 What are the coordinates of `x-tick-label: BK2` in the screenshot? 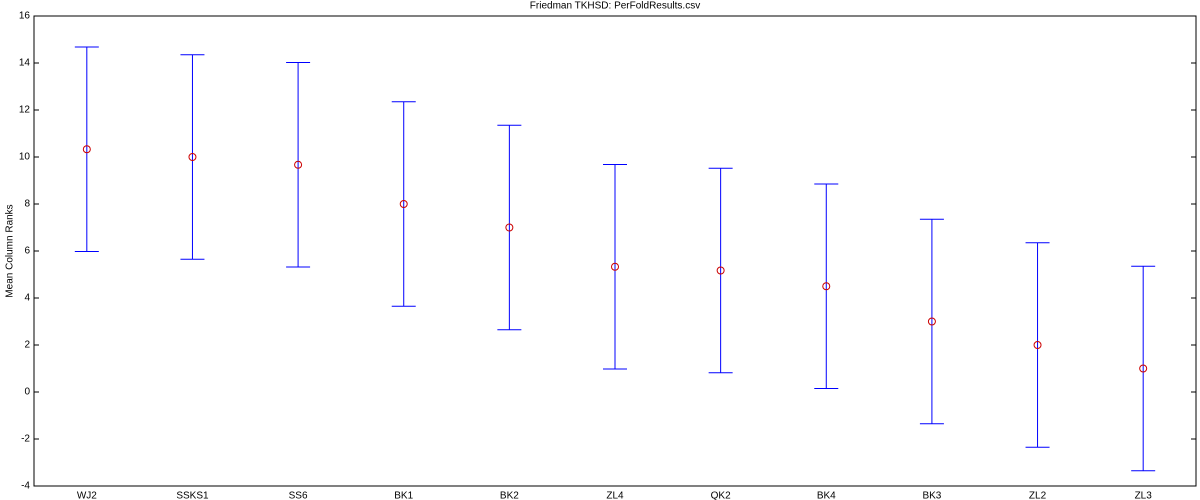 It's located at (509, 495).